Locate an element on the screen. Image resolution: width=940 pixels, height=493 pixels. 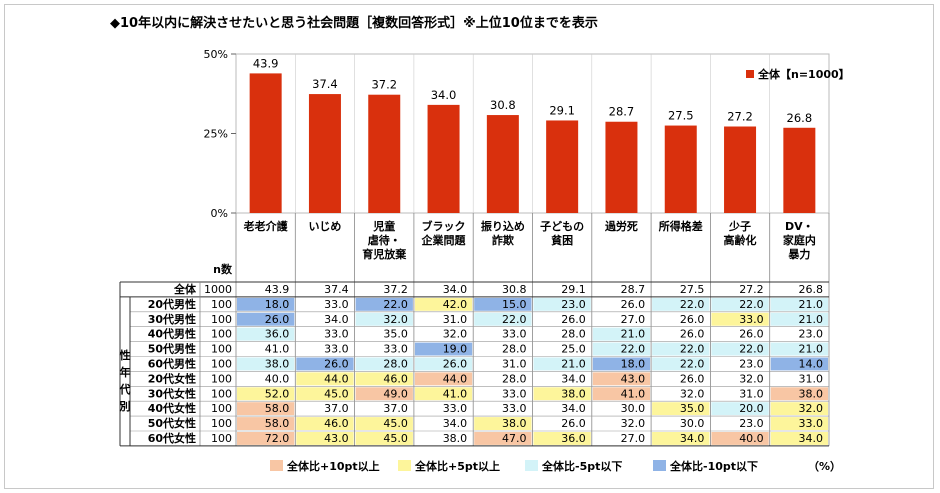
category-label: ブラック is located at coordinates (444, 226).